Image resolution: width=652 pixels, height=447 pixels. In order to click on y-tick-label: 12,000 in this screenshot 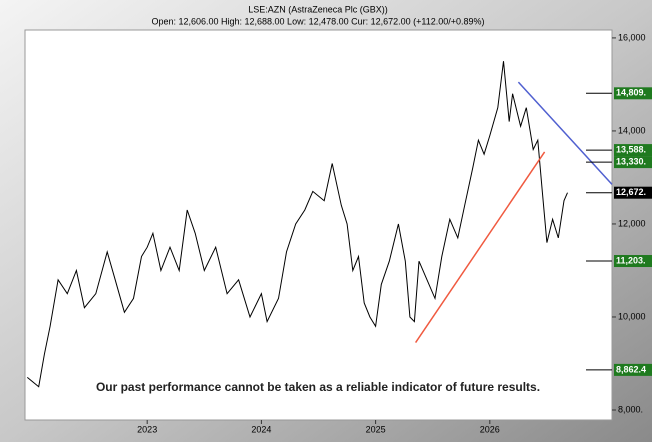, I will do `click(632, 223)`.